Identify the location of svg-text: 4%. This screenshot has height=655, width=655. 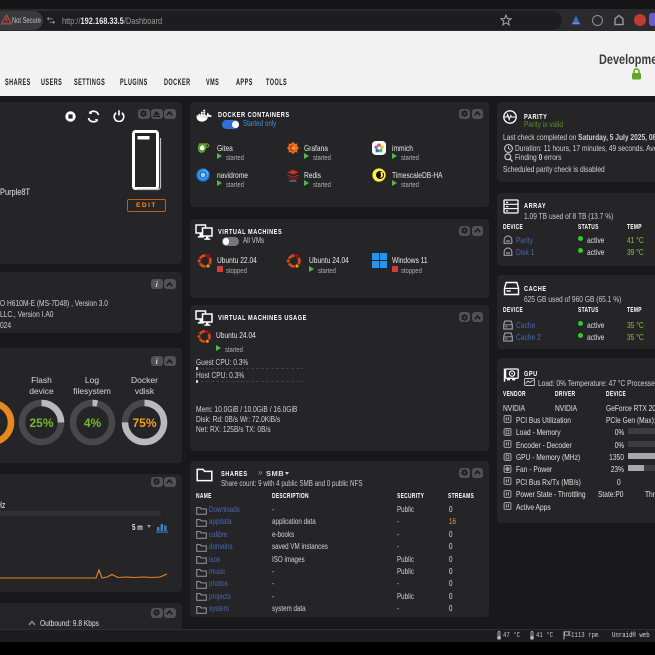
(92, 423).